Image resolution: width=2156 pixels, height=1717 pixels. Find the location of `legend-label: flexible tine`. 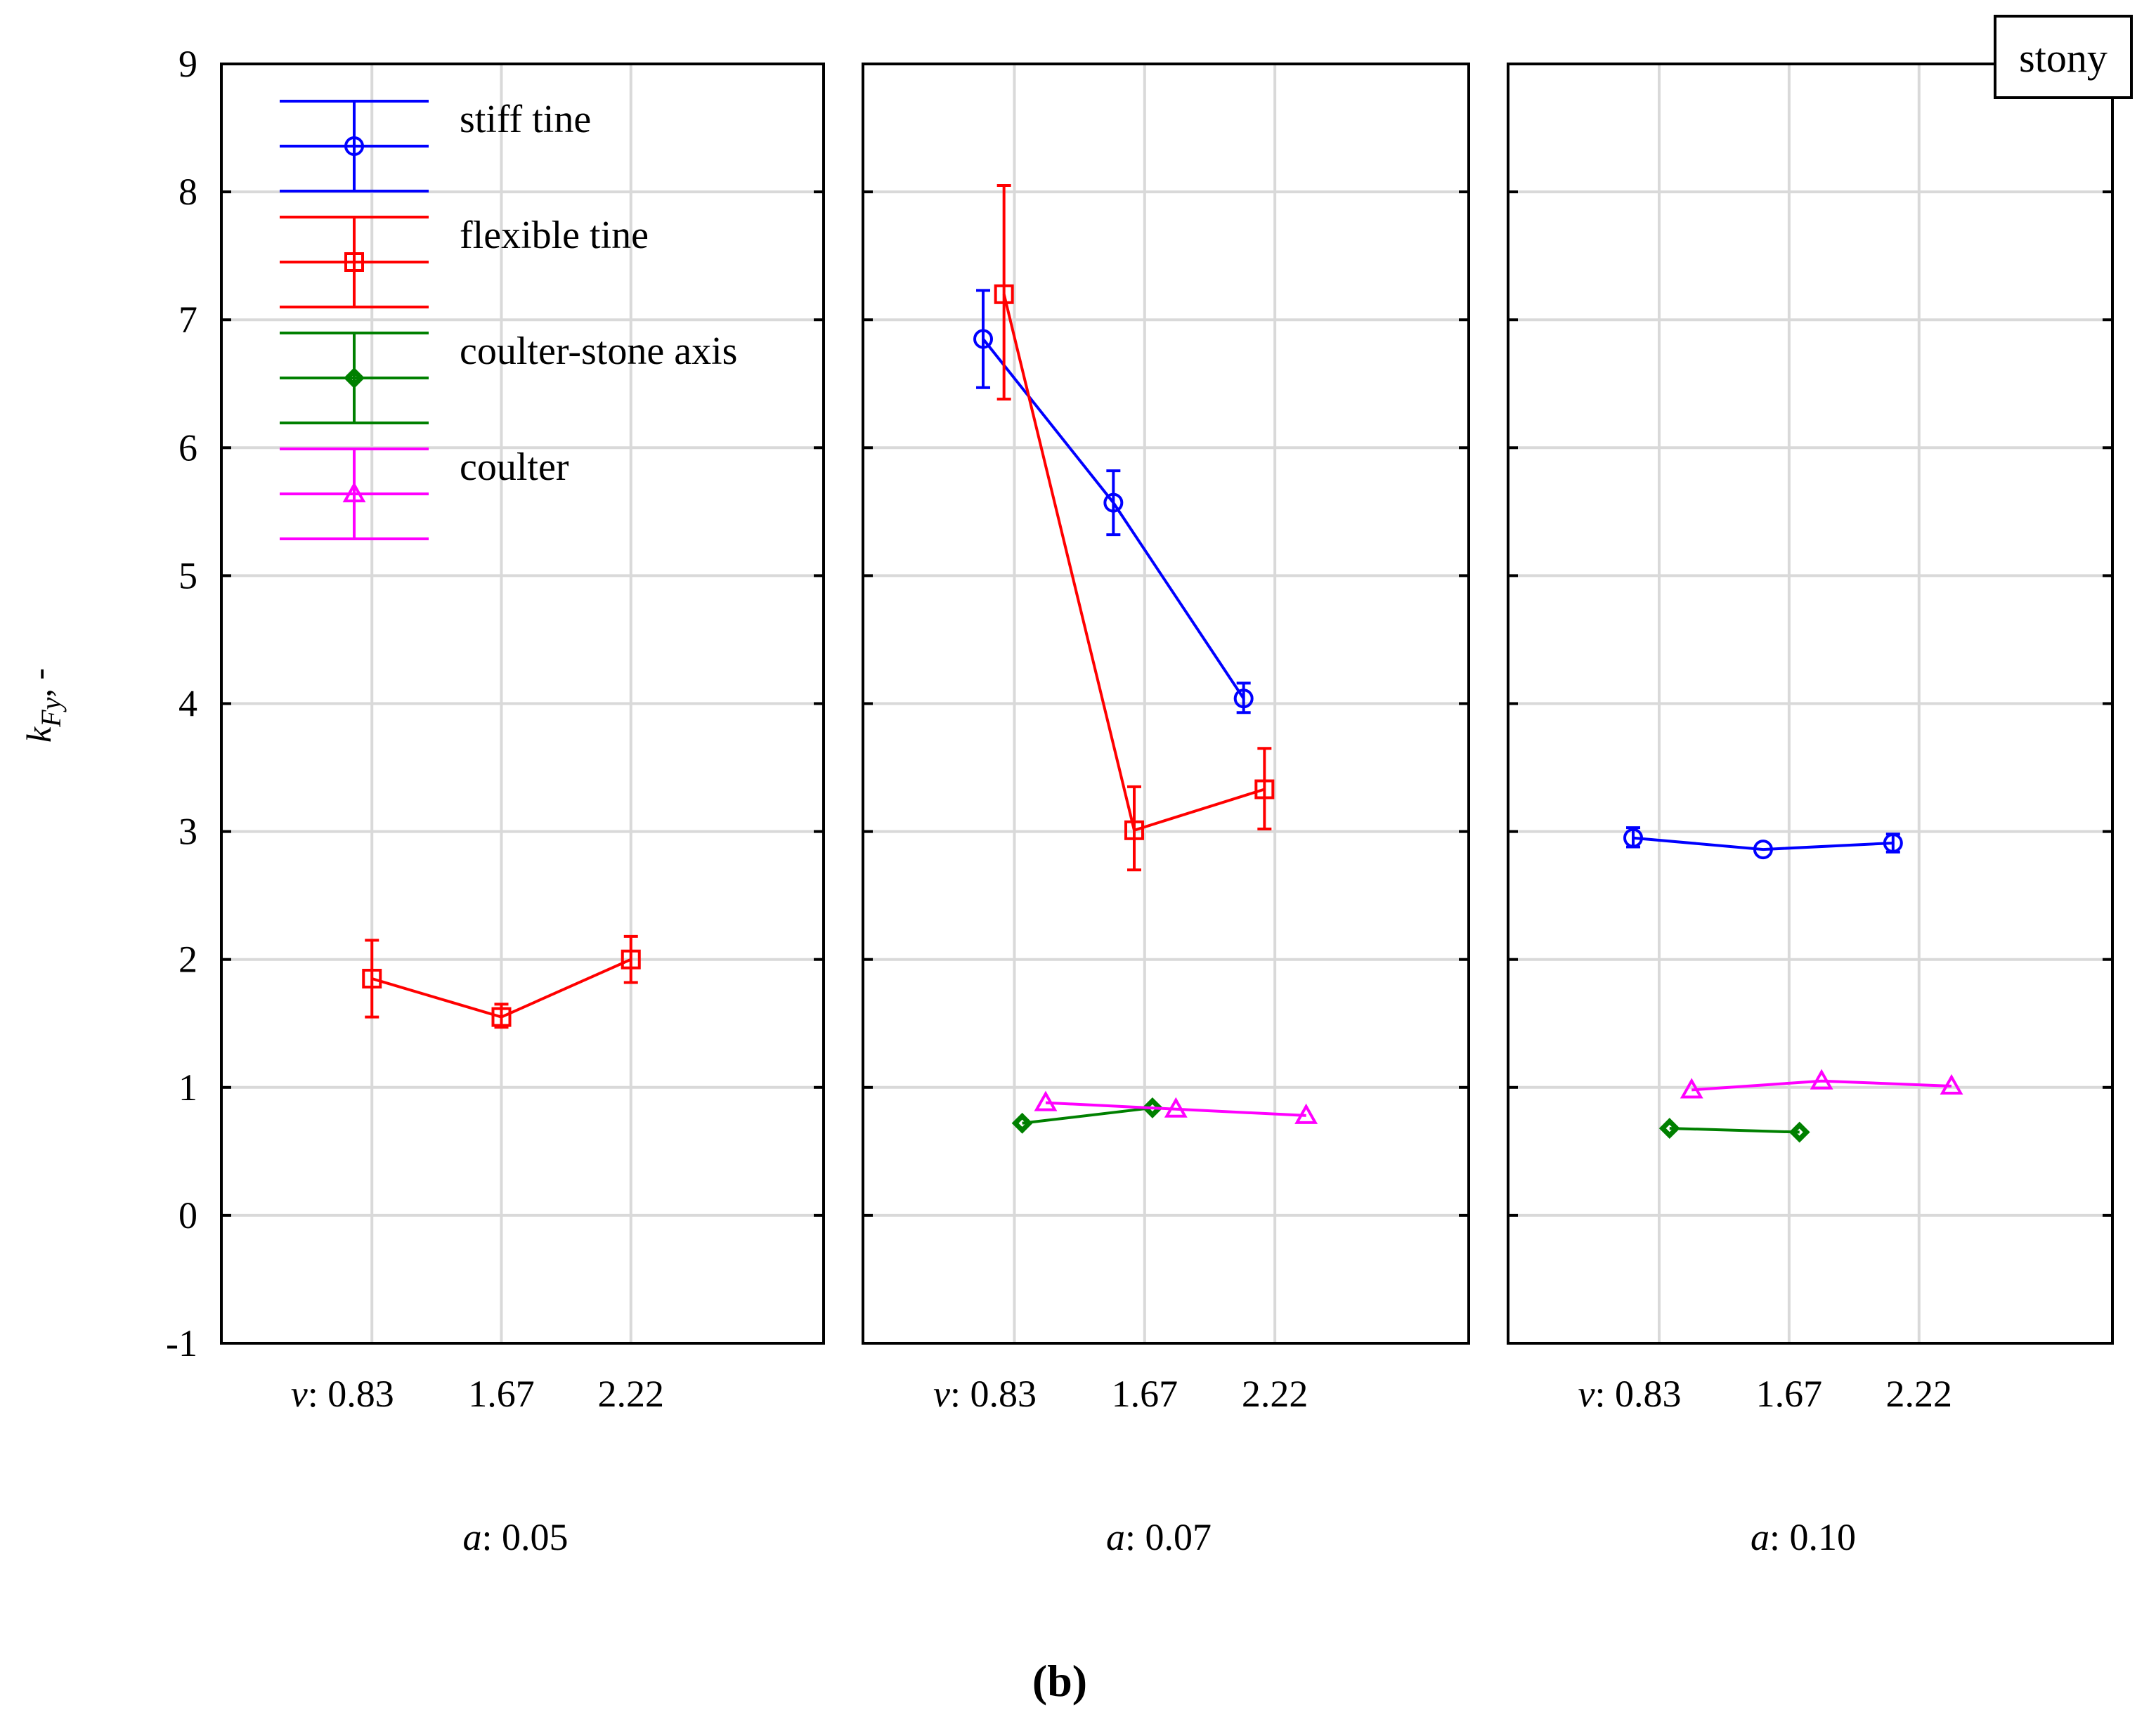

legend-label: flexible tine is located at coordinates (554, 236).